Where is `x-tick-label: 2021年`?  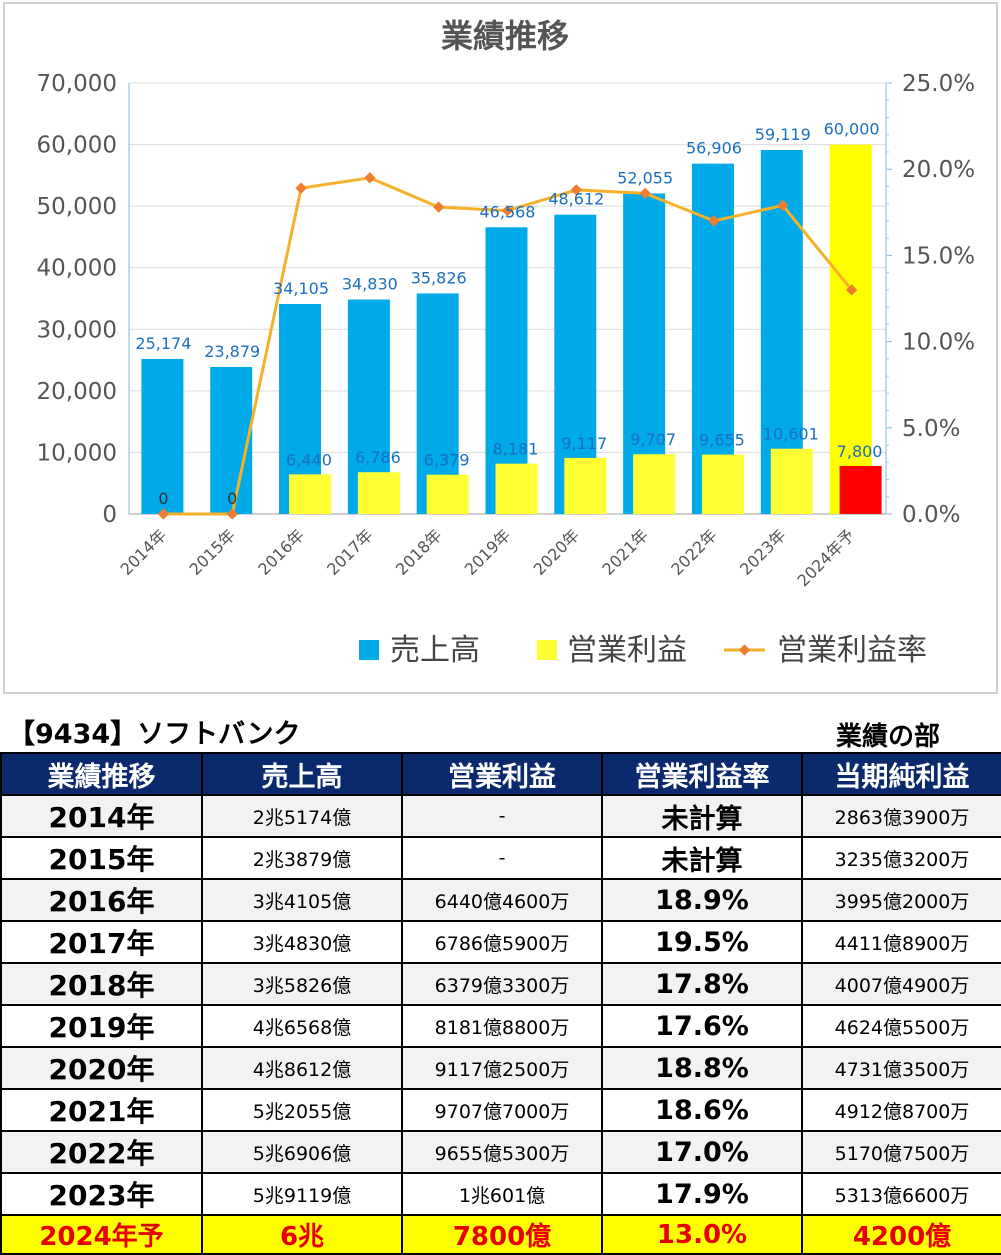 x-tick-label: 2021年 is located at coordinates (625, 552).